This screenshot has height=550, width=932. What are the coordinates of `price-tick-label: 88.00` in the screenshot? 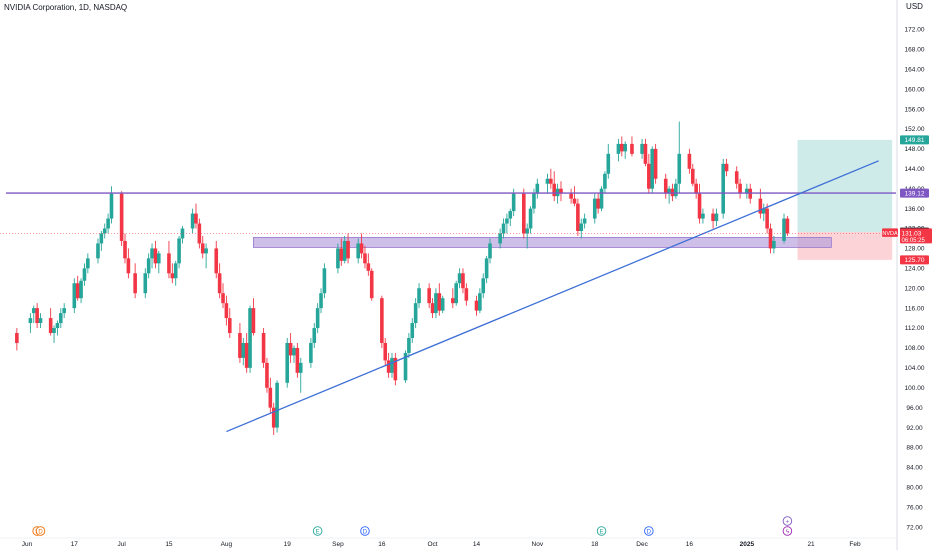 It's located at (914, 448).